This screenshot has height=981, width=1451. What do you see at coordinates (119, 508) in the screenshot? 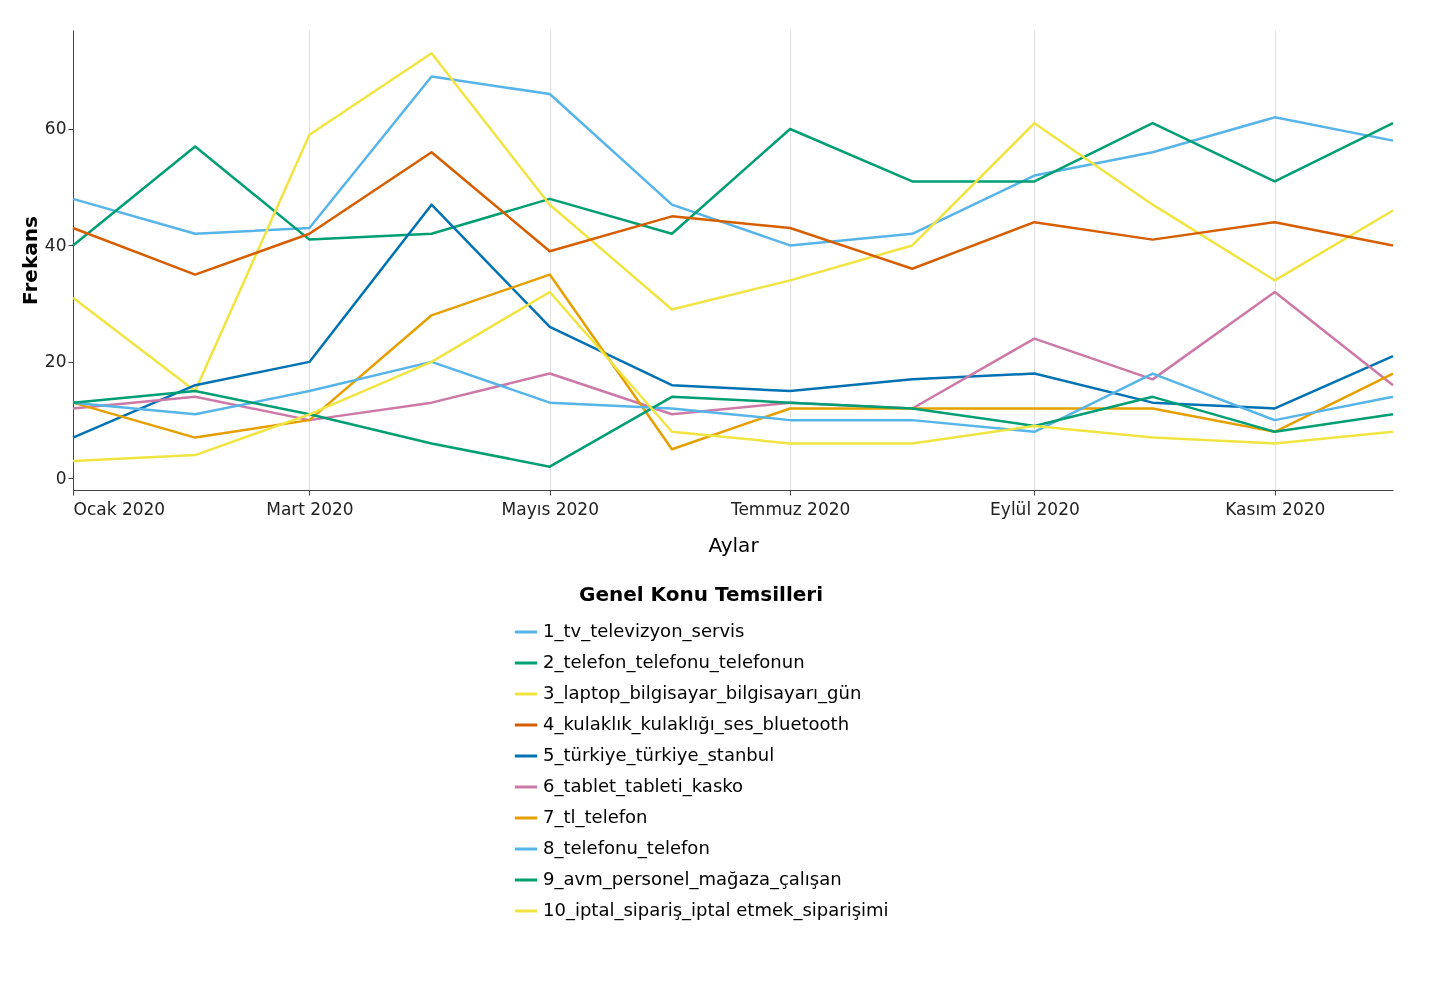
I see `x-tick-label: Ocak 2020` at bounding box center [119, 508].